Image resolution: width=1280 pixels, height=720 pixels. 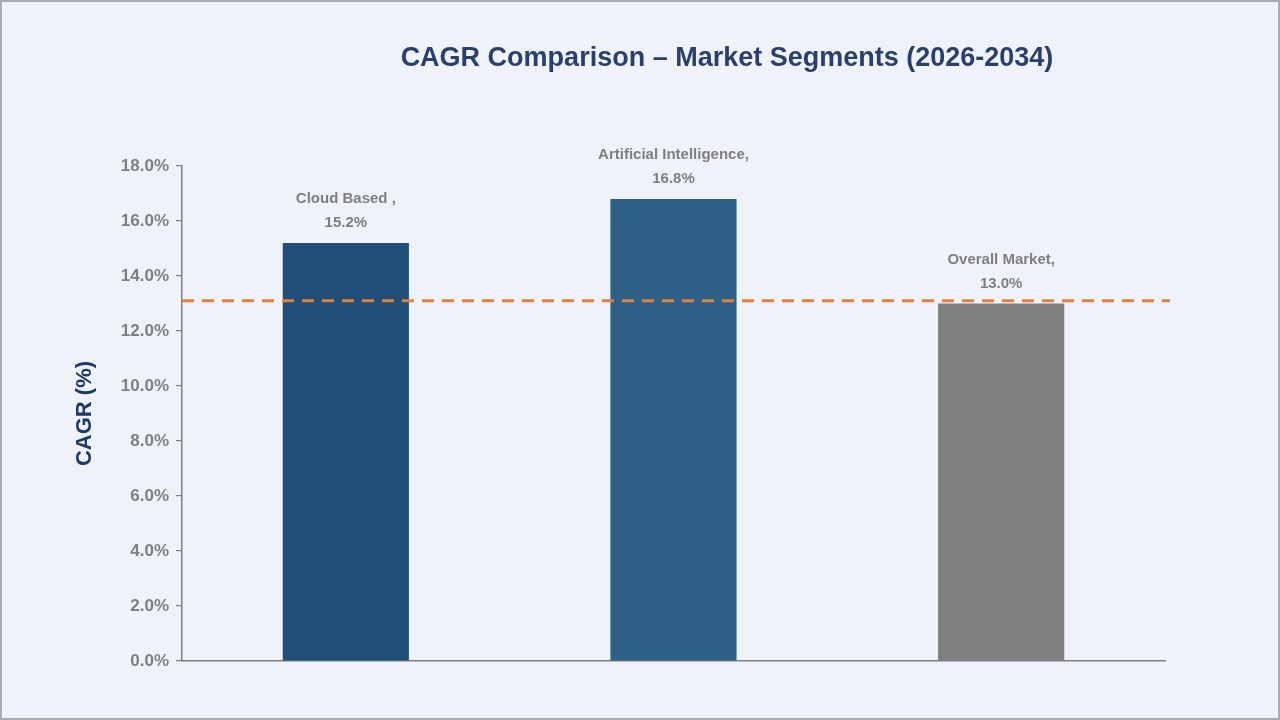 What do you see at coordinates (149, 660) in the screenshot?
I see `y-tick-label: 0.0%` at bounding box center [149, 660].